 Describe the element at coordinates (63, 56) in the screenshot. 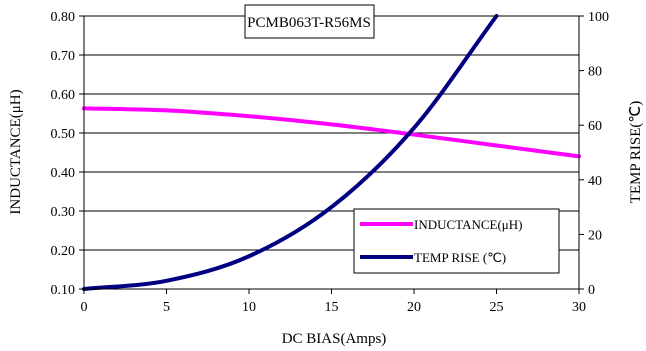

I see `left-y-tick-label: 0.70` at that location.